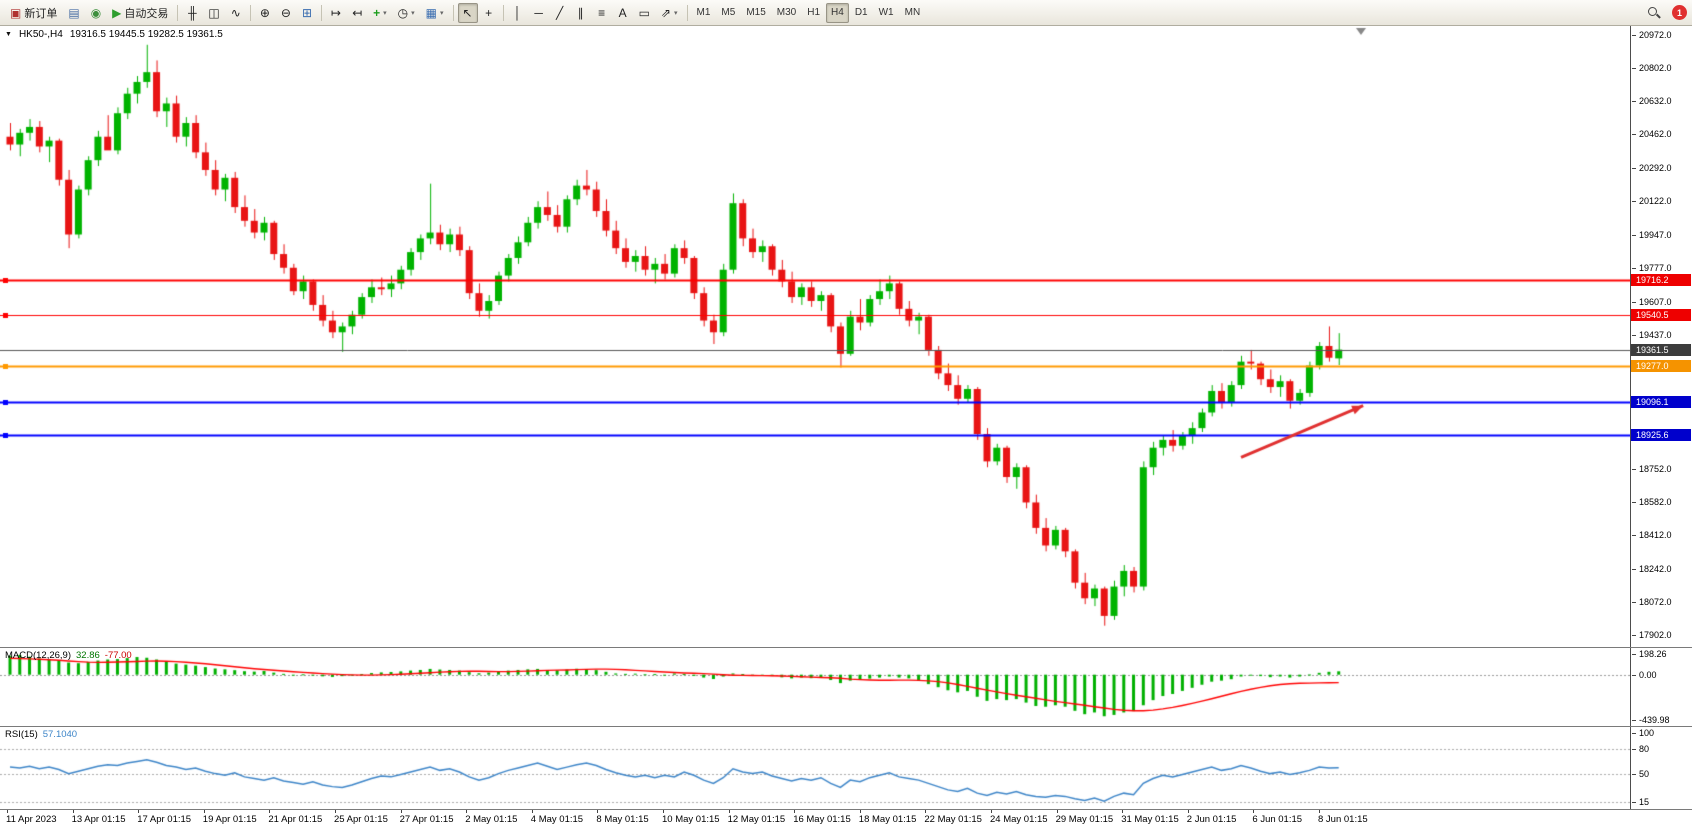  Describe the element at coordinates (403, 12) in the screenshot. I see `periods-icon: ◷` at that location.